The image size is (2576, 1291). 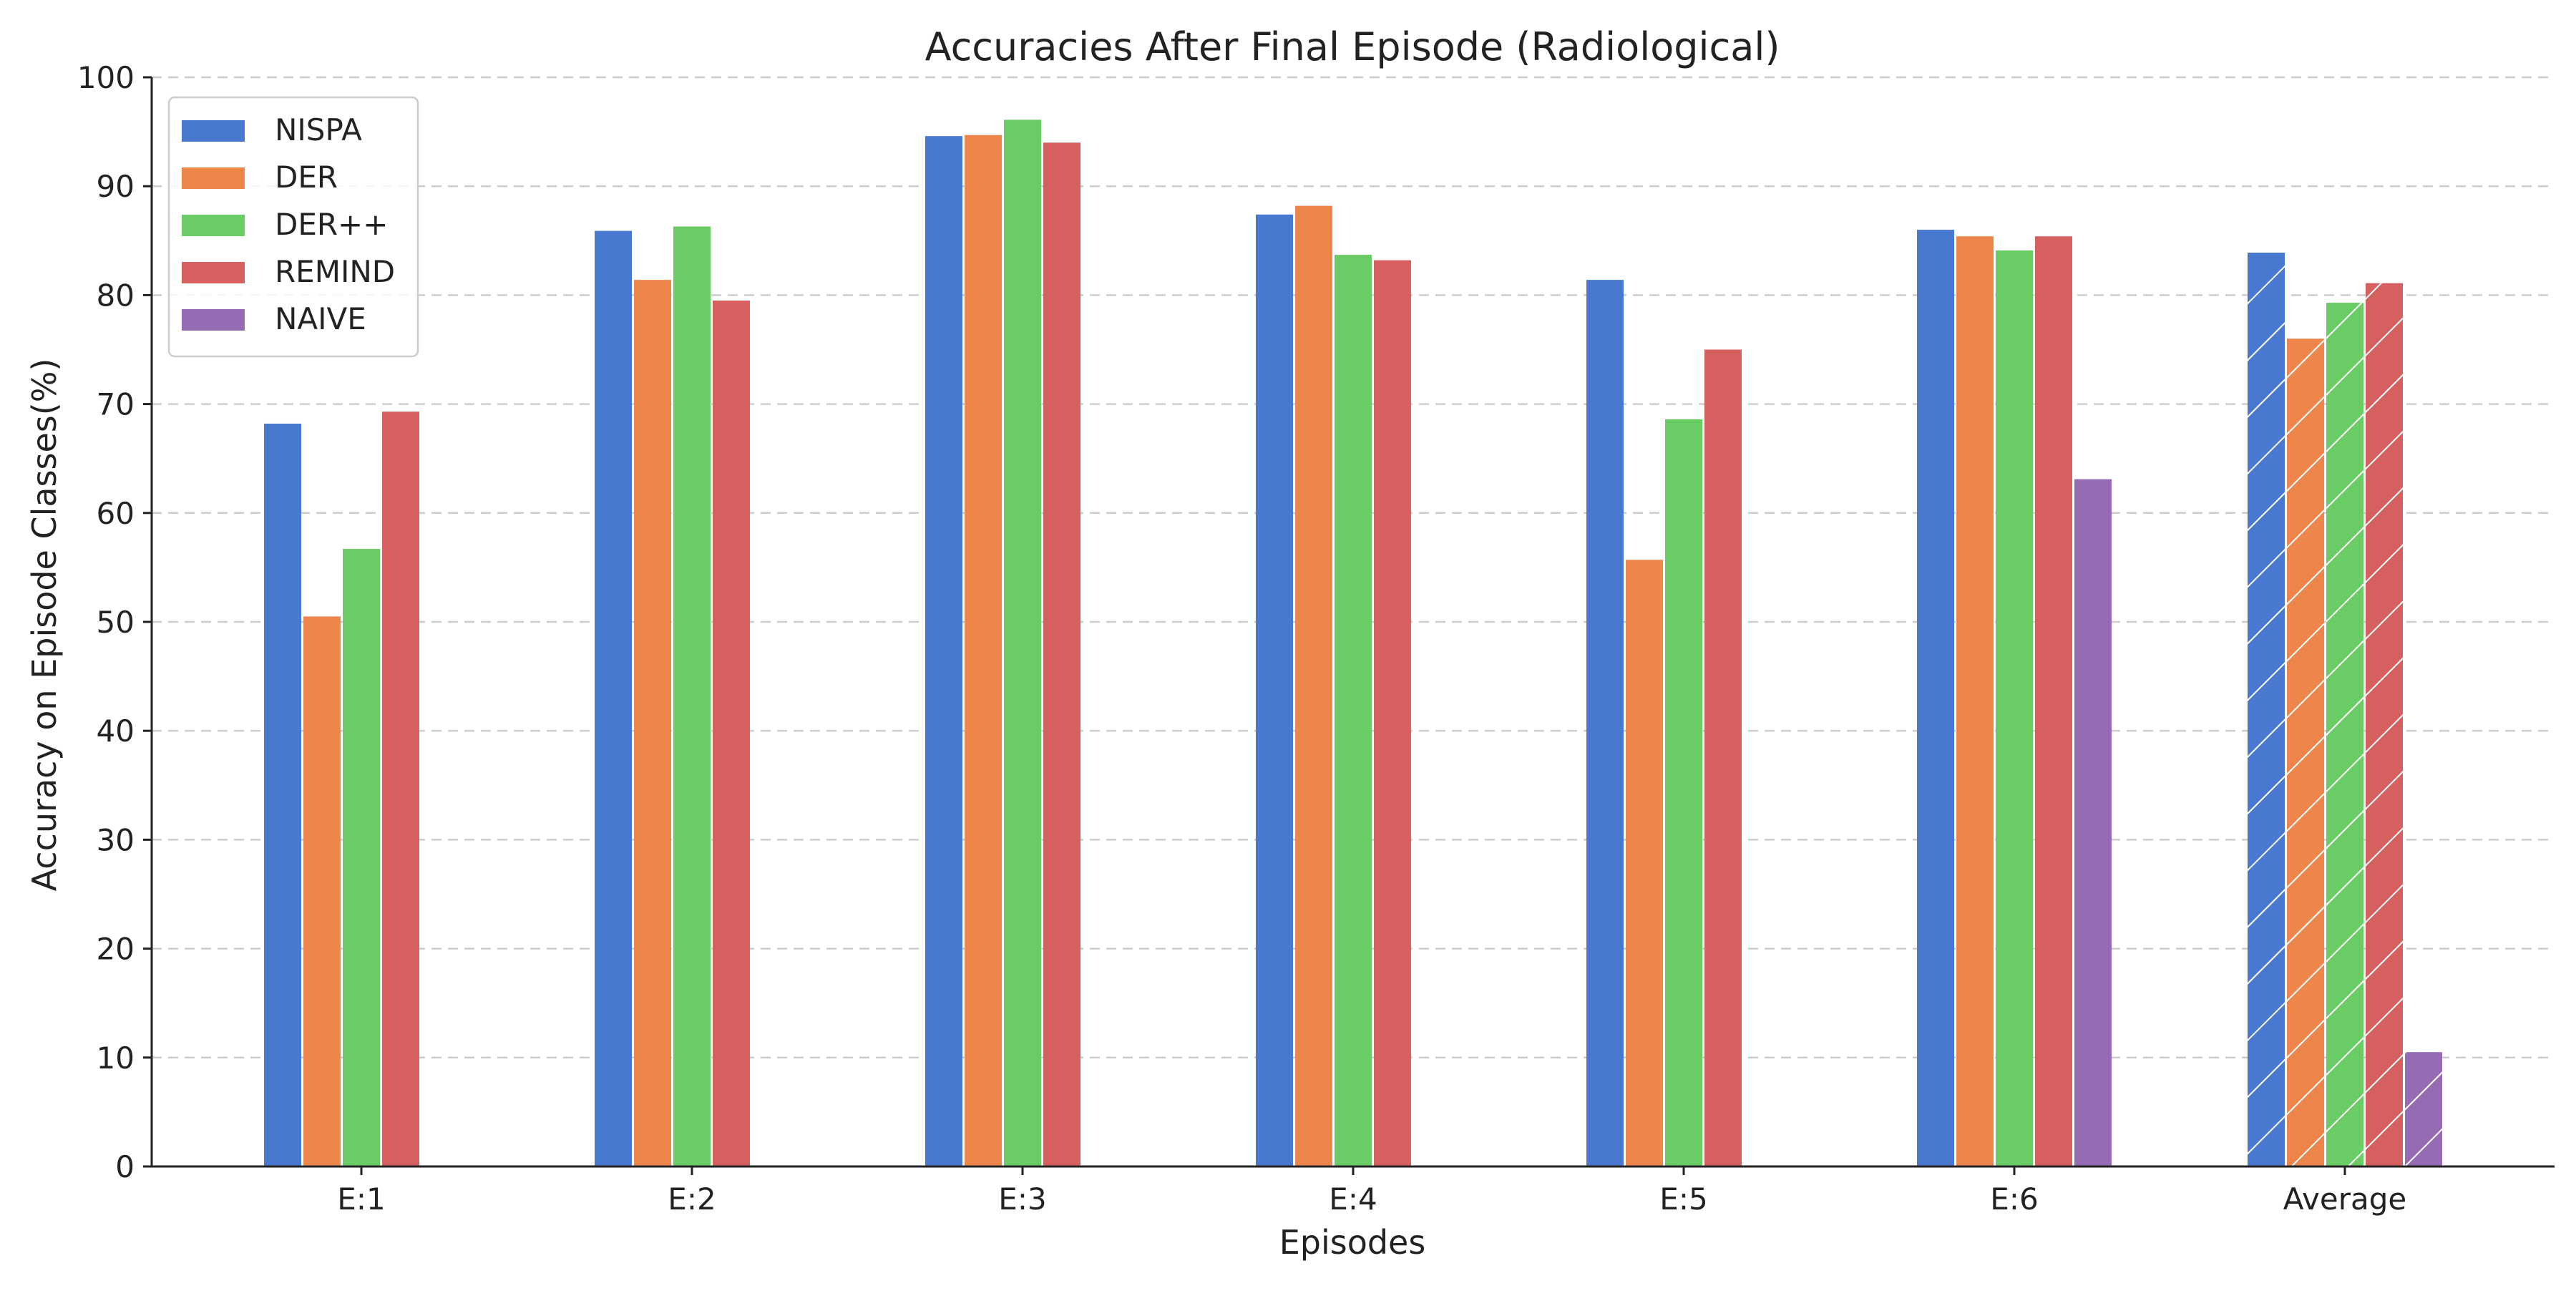 I want to click on x-tick-label: Average, so click(x=2344, y=1199).